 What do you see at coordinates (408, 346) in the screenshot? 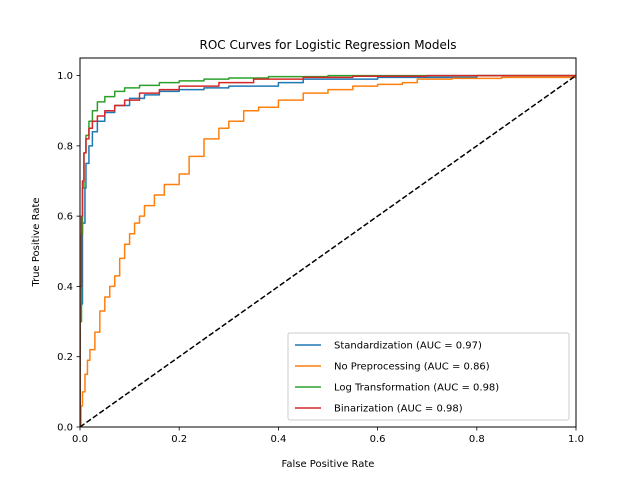
I see `legend-label: Standardization (AUC = 0.97)` at bounding box center [408, 346].